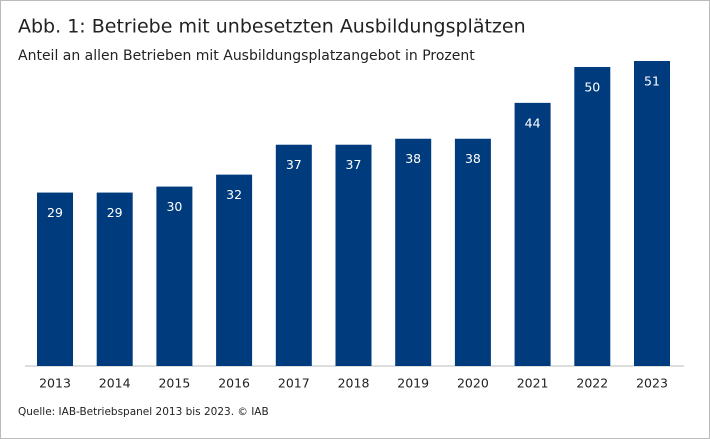  Describe the element at coordinates (652, 81) in the screenshot. I see `value-label: 51` at that location.